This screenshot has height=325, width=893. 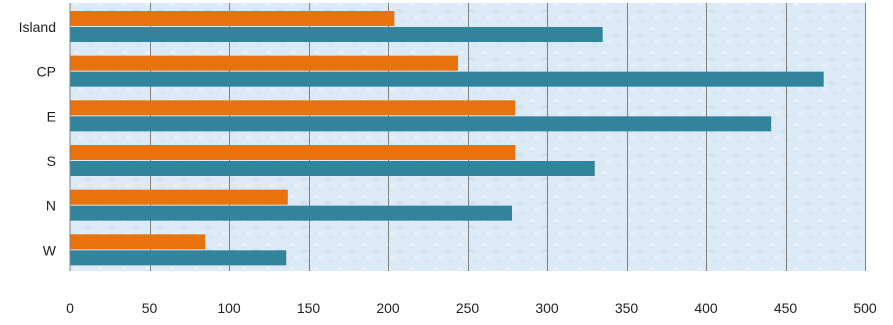 What do you see at coordinates (706, 308) in the screenshot?
I see `x-tick-label: 400` at bounding box center [706, 308].